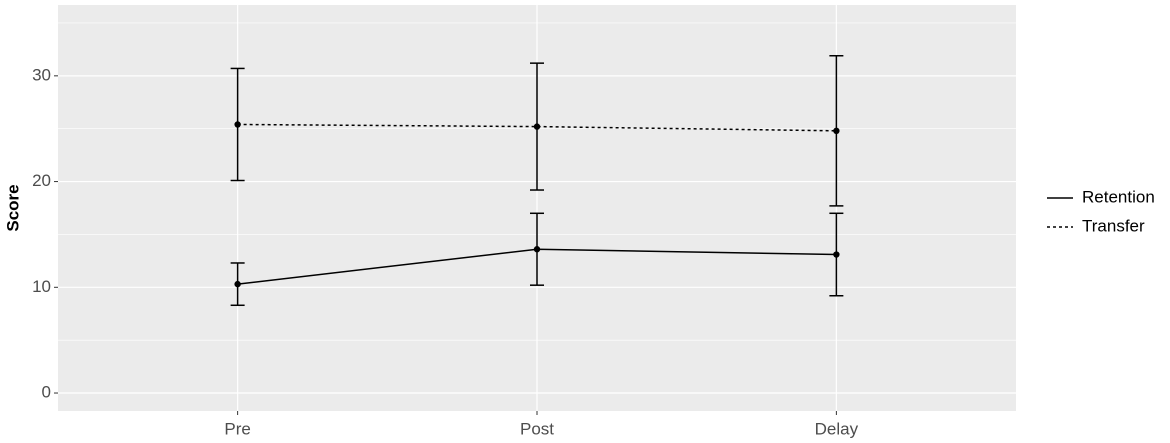 The width and height of the screenshot is (1170, 443). I want to click on x-tick-label: Delay, so click(837, 428).